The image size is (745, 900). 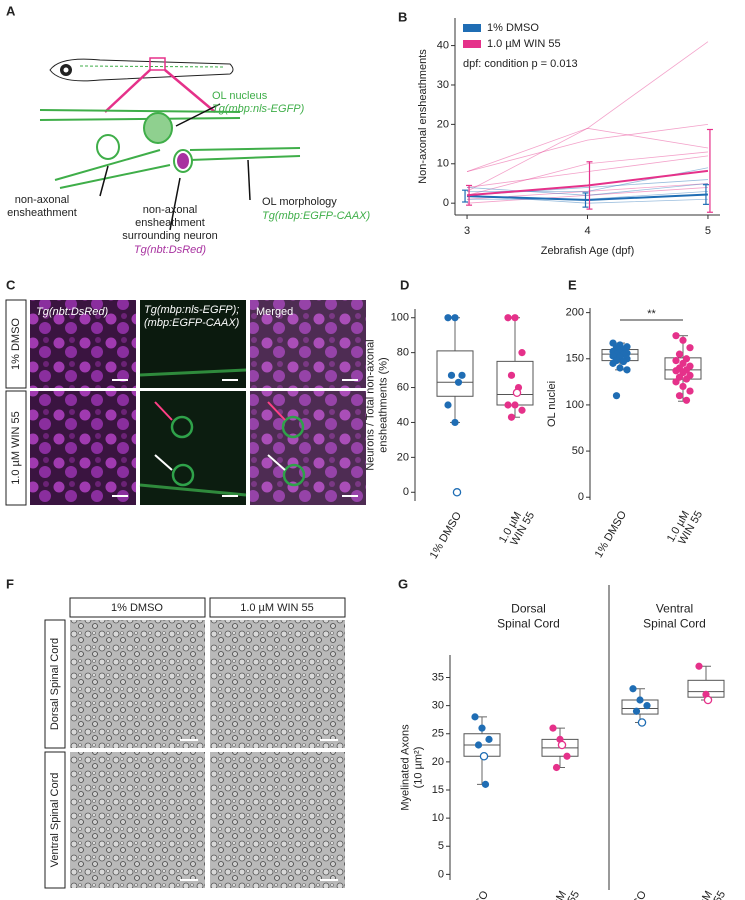 I want to click on subplot-title: Spinal Cord, so click(x=528, y=624).